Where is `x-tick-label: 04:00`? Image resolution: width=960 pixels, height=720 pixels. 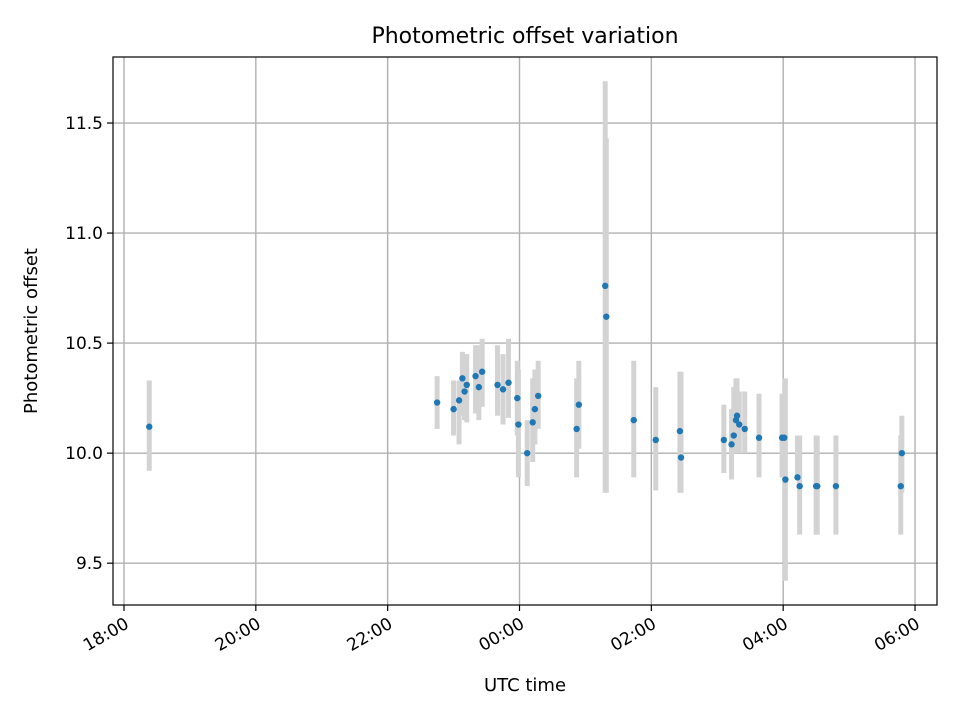
x-tick-label: 04:00 is located at coordinates (765, 635).